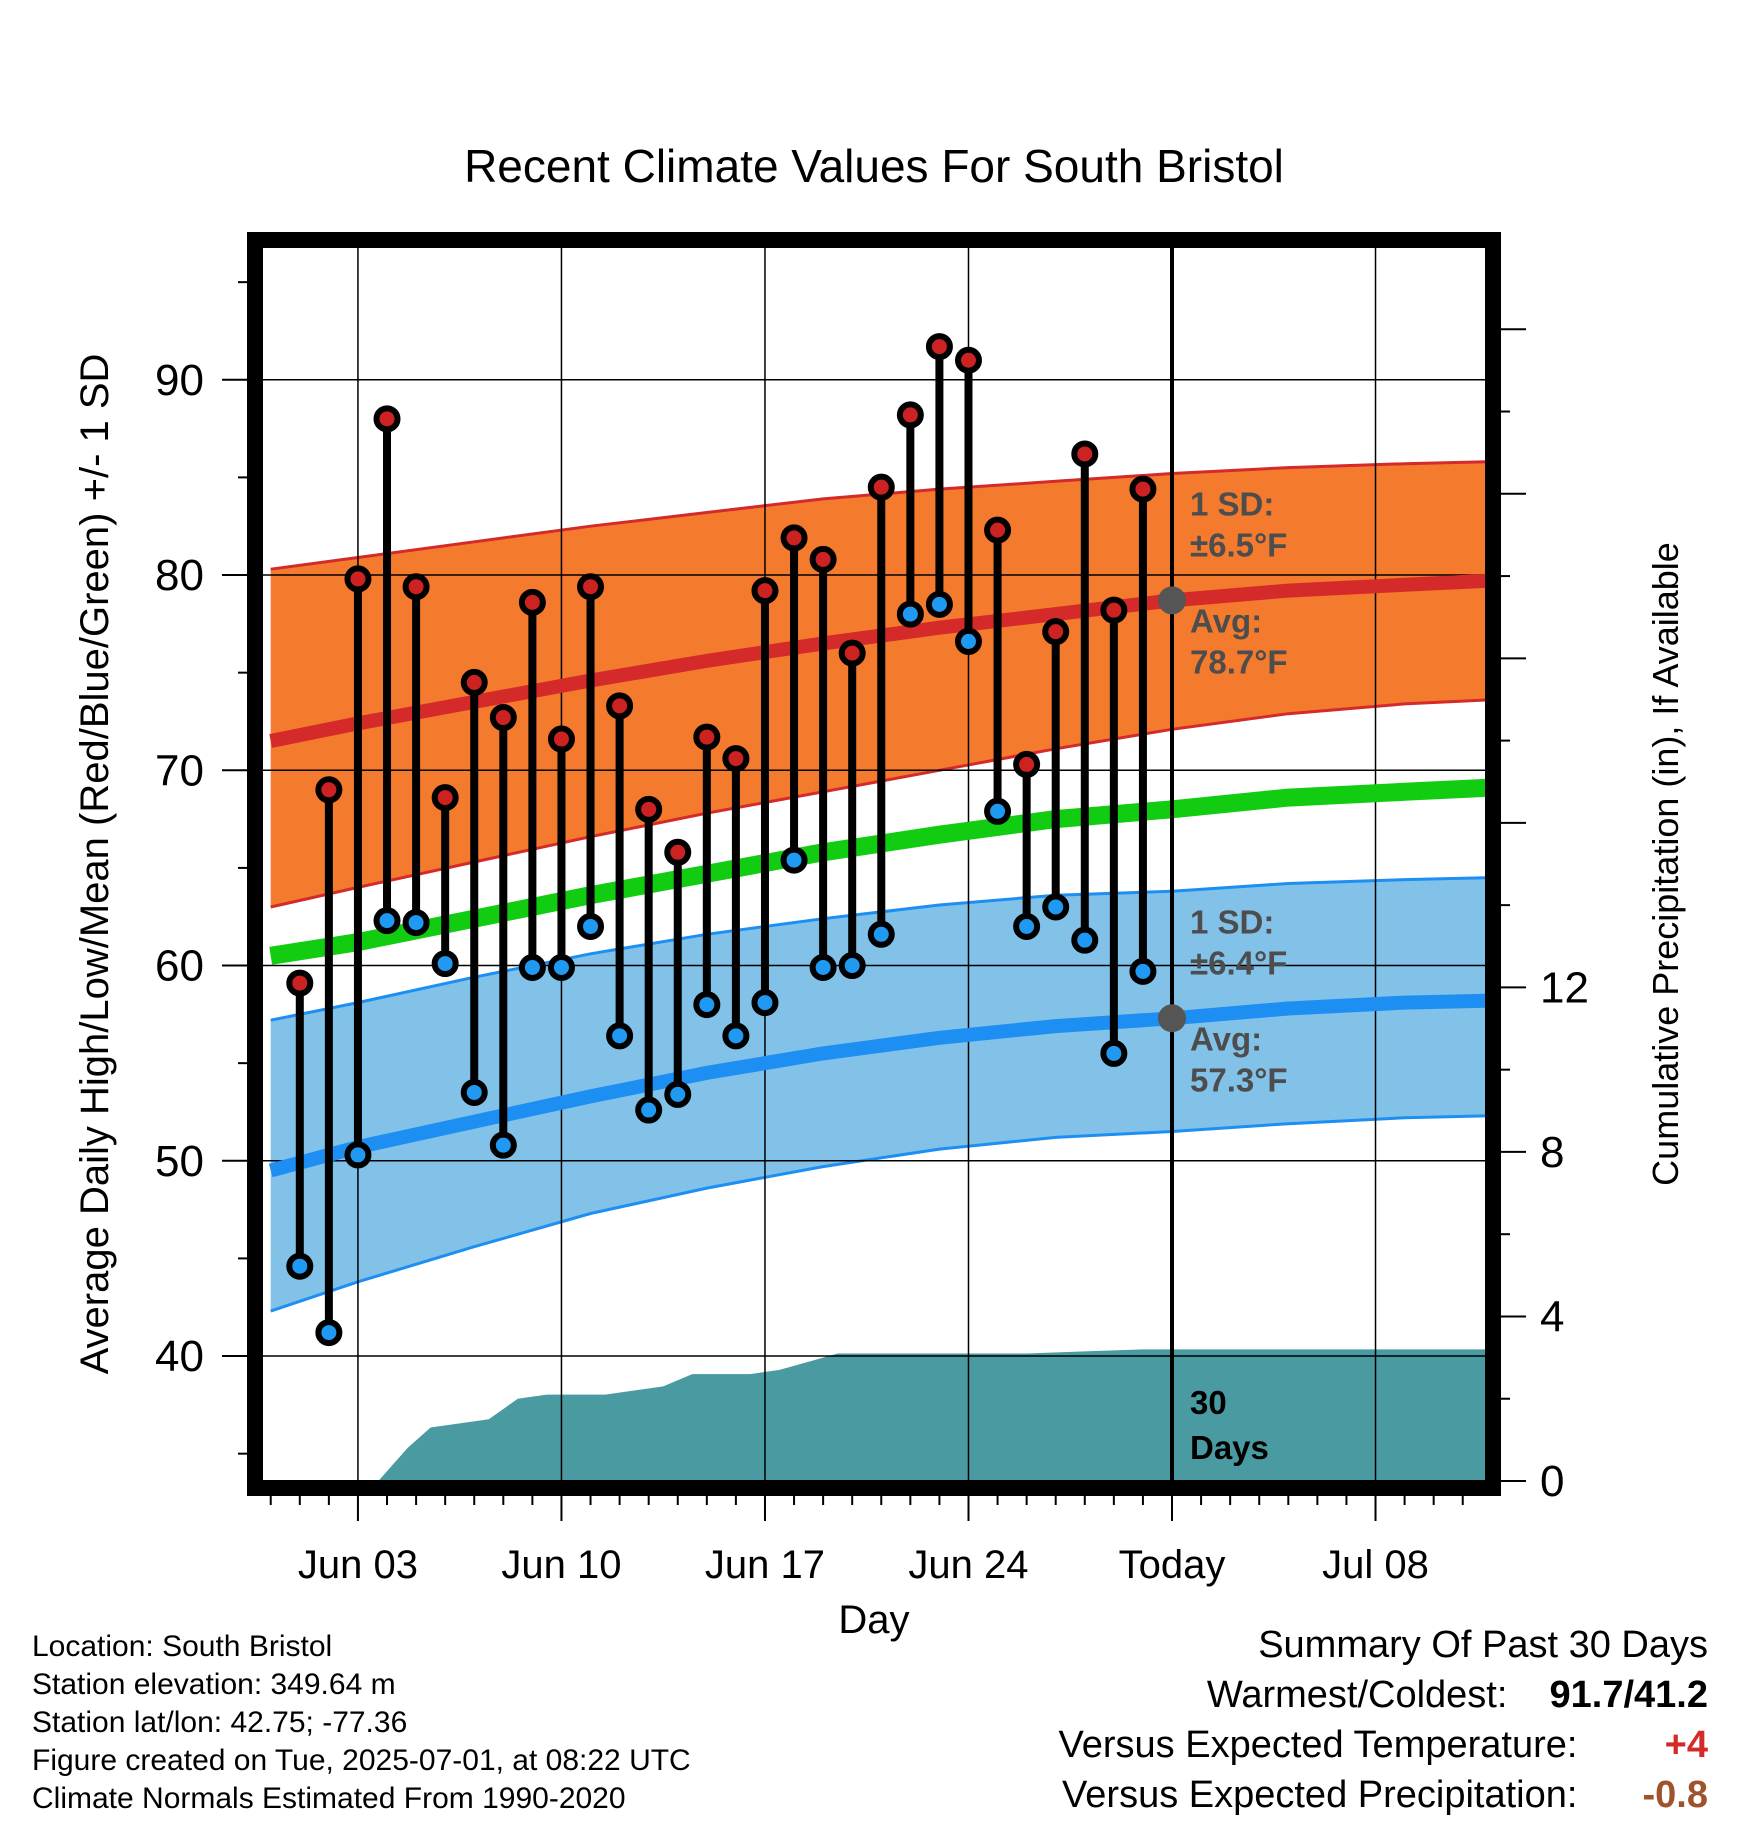 The height and width of the screenshot is (1828, 1748). Describe the element at coordinates (1172, 600) in the screenshot. I see `high-avg-marker` at that location.